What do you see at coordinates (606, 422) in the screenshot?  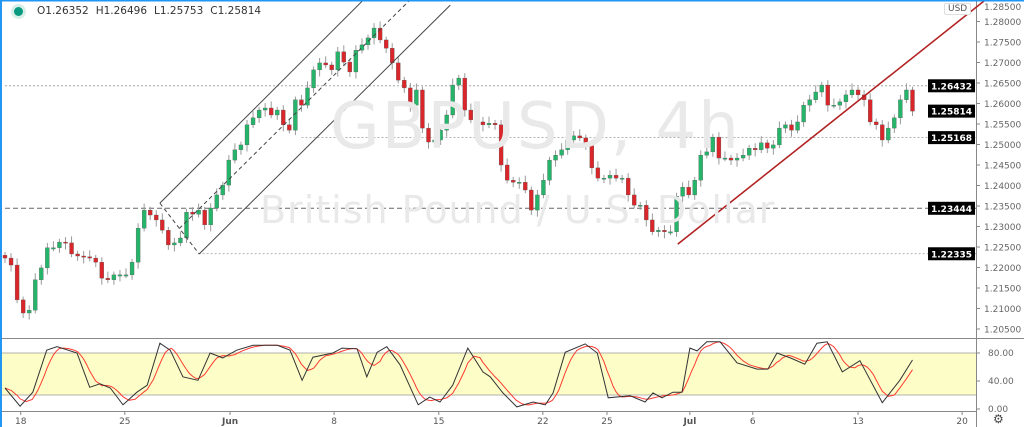 I see `time-tick-label: 25` at bounding box center [606, 422].